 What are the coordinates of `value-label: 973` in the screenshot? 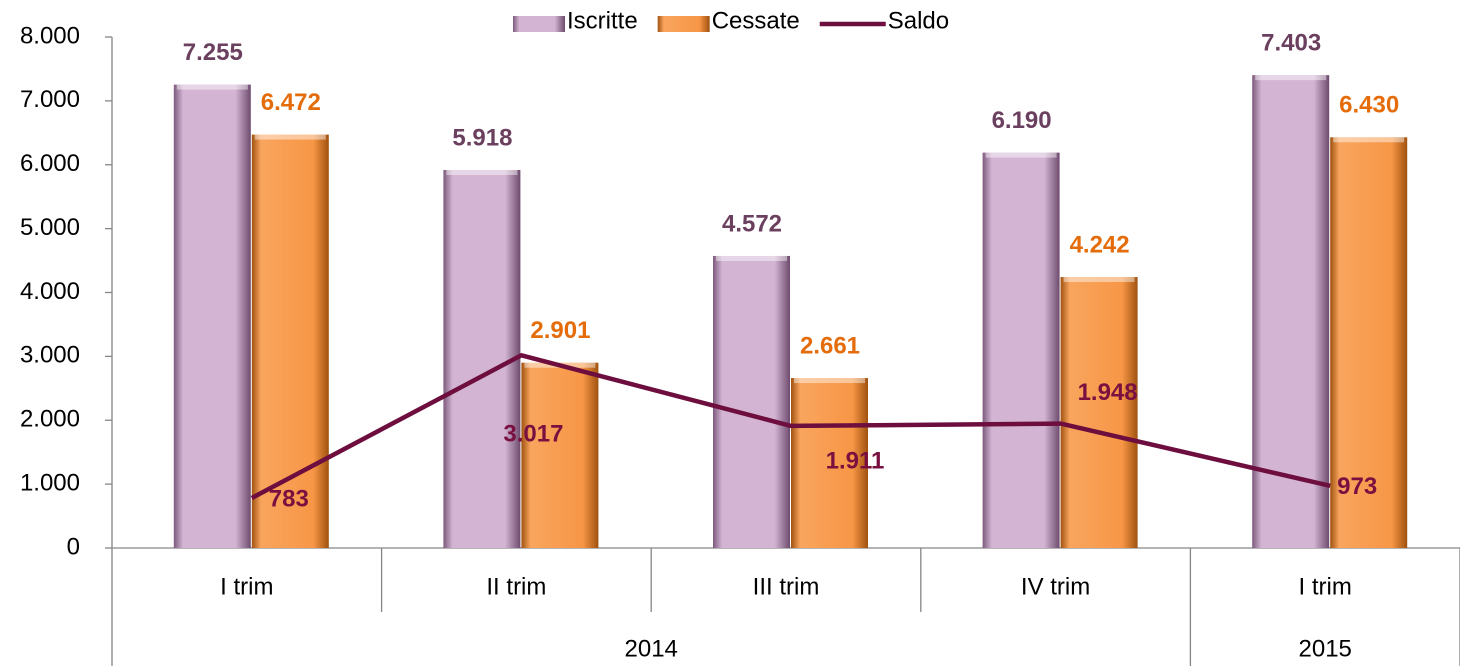 It's located at (1357, 486).